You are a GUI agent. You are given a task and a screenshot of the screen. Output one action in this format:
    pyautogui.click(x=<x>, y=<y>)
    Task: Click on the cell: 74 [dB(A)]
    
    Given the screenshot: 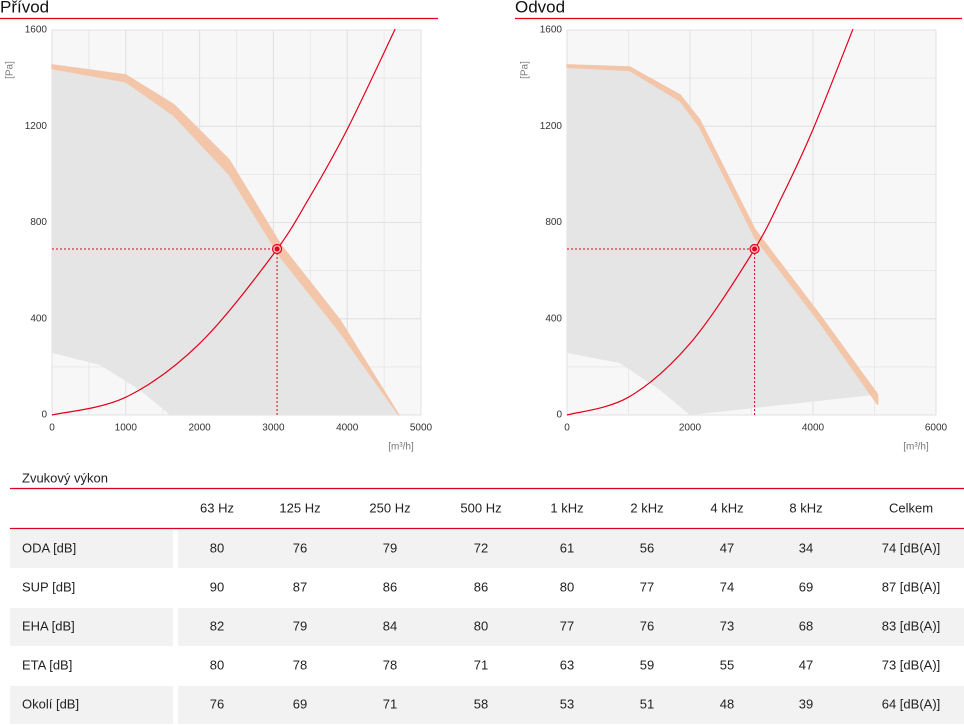 What is the action you would take?
    pyautogui.click(x=911, y=547)
    